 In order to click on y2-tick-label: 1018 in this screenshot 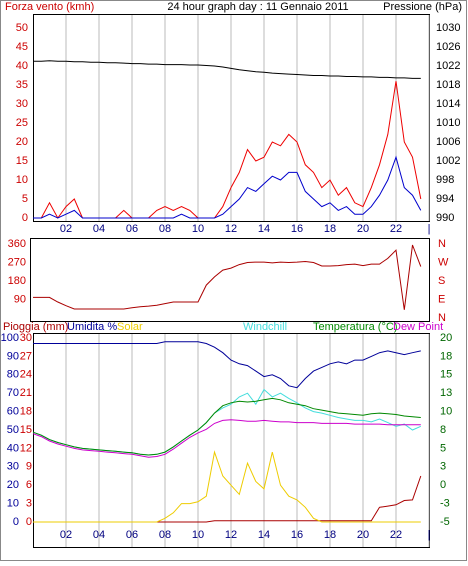, I will do `click(448, 85)`.